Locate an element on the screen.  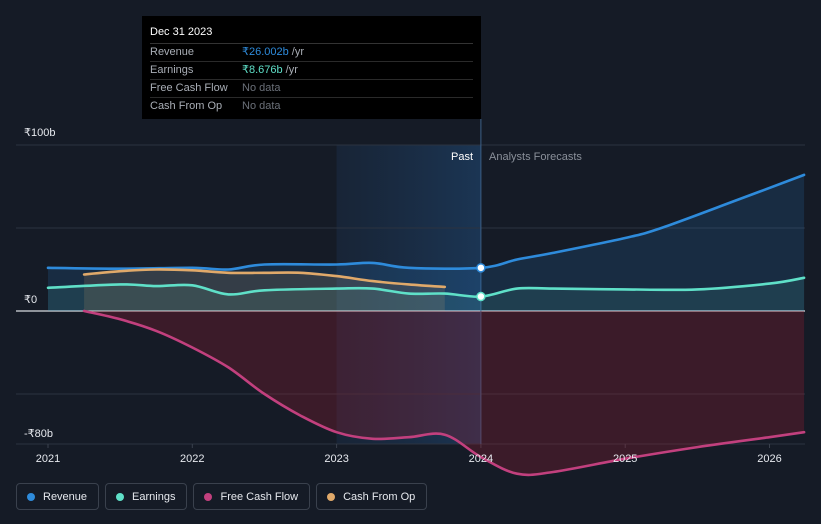
marker-earnings is located at coordinates (481, 296).